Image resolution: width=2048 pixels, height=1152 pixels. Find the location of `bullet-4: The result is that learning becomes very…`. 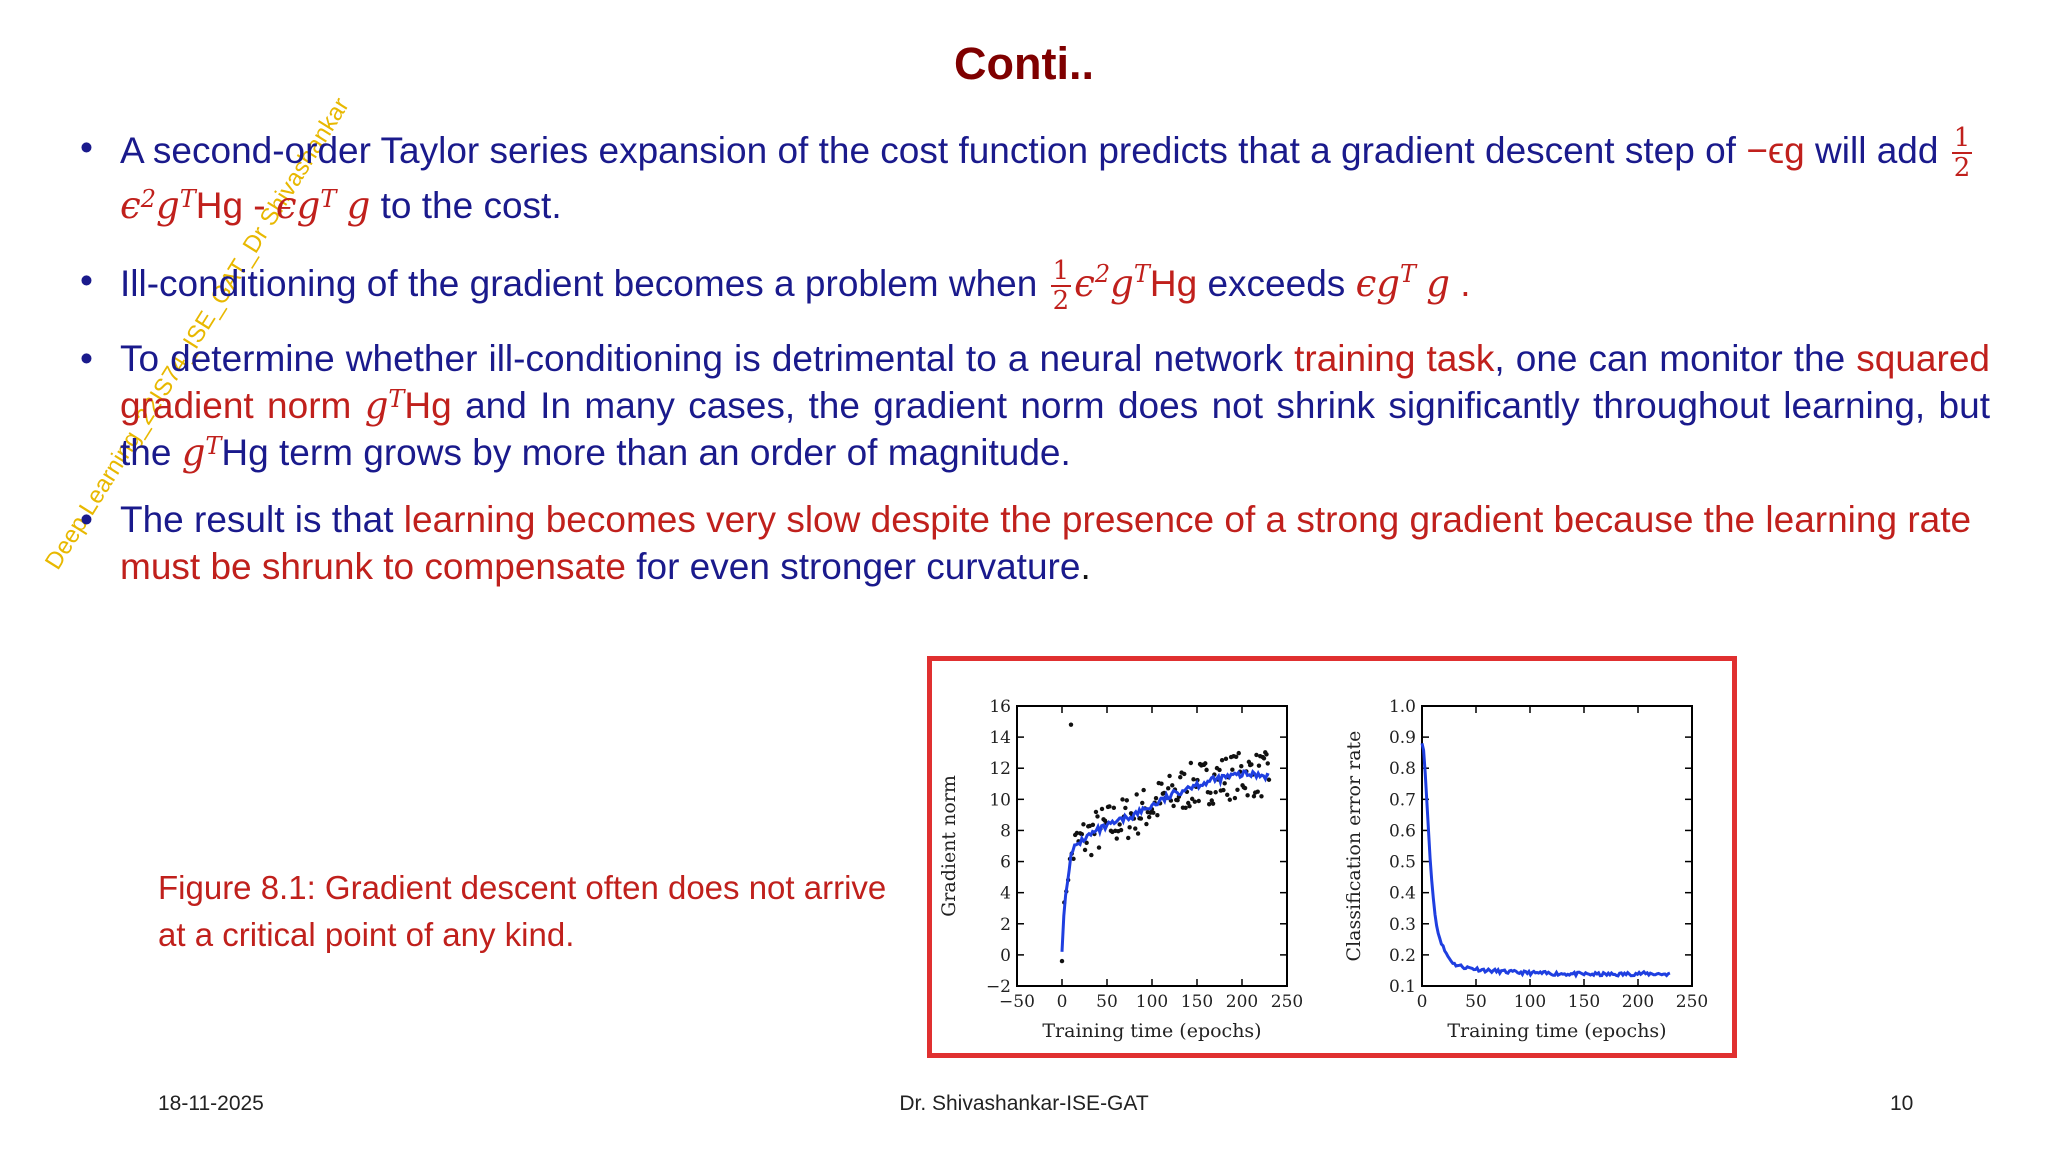

bullet-4: The result is that learning becomes very… is located at coordinates (1035, 543).